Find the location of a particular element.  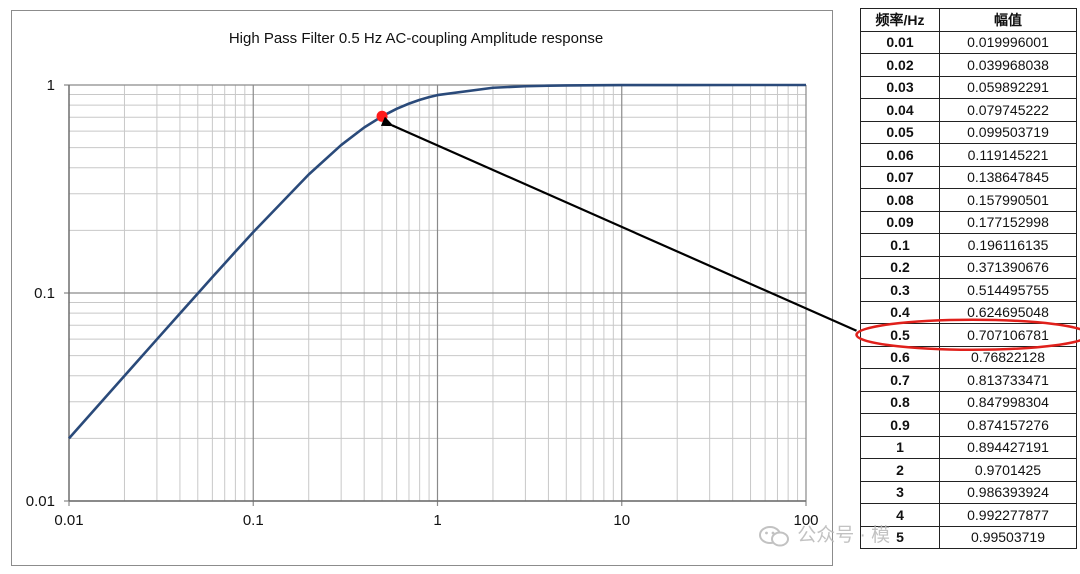

frequency-cell: 0.04 is located at coordinates (900, 110).